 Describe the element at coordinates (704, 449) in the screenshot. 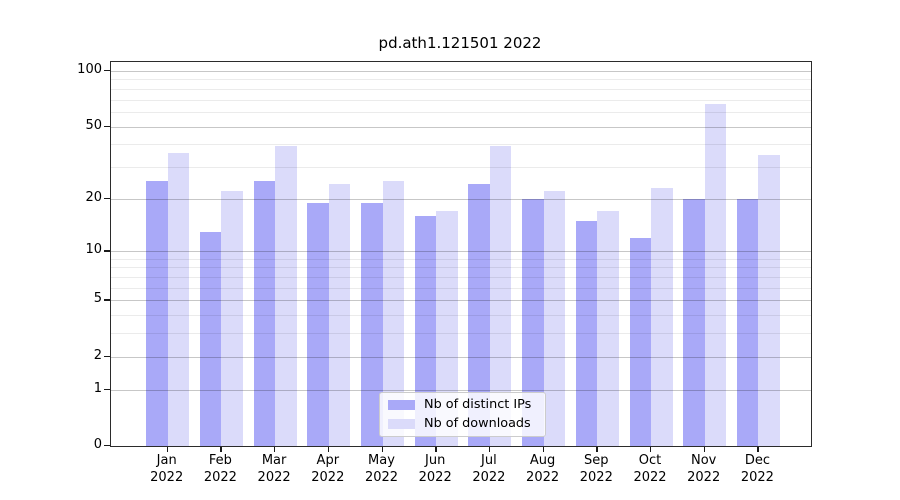

I see `x-tick-mark-nov` at that location.